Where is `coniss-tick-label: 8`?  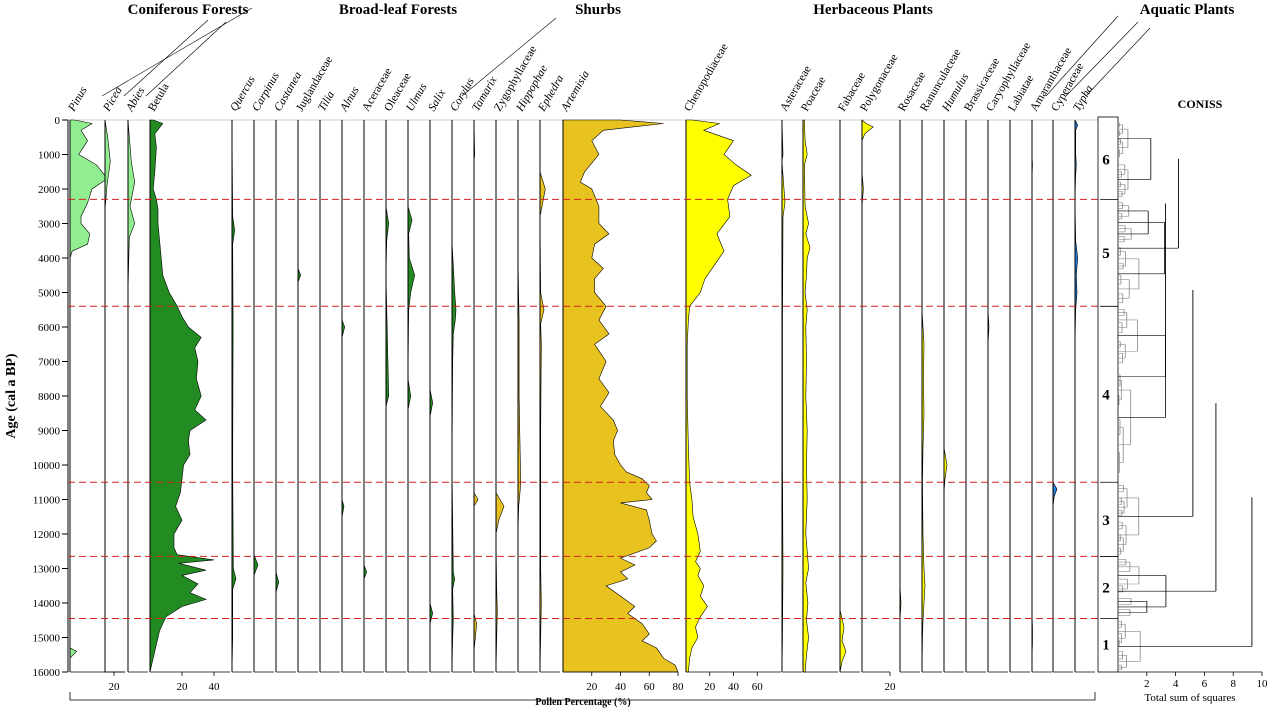 coniss-tick-label: 8 is located at coordinates (1233, 684).